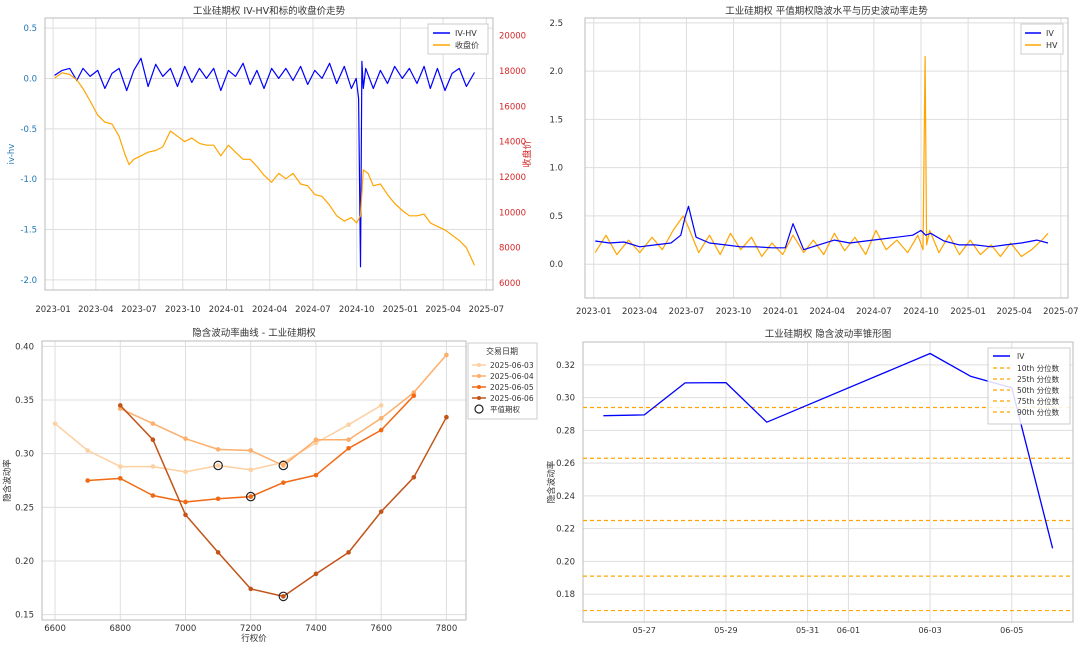 The width and height of the screenshot is (1080, 650). I want to click on x-tick-label: 2023-10, so click(734, 312).